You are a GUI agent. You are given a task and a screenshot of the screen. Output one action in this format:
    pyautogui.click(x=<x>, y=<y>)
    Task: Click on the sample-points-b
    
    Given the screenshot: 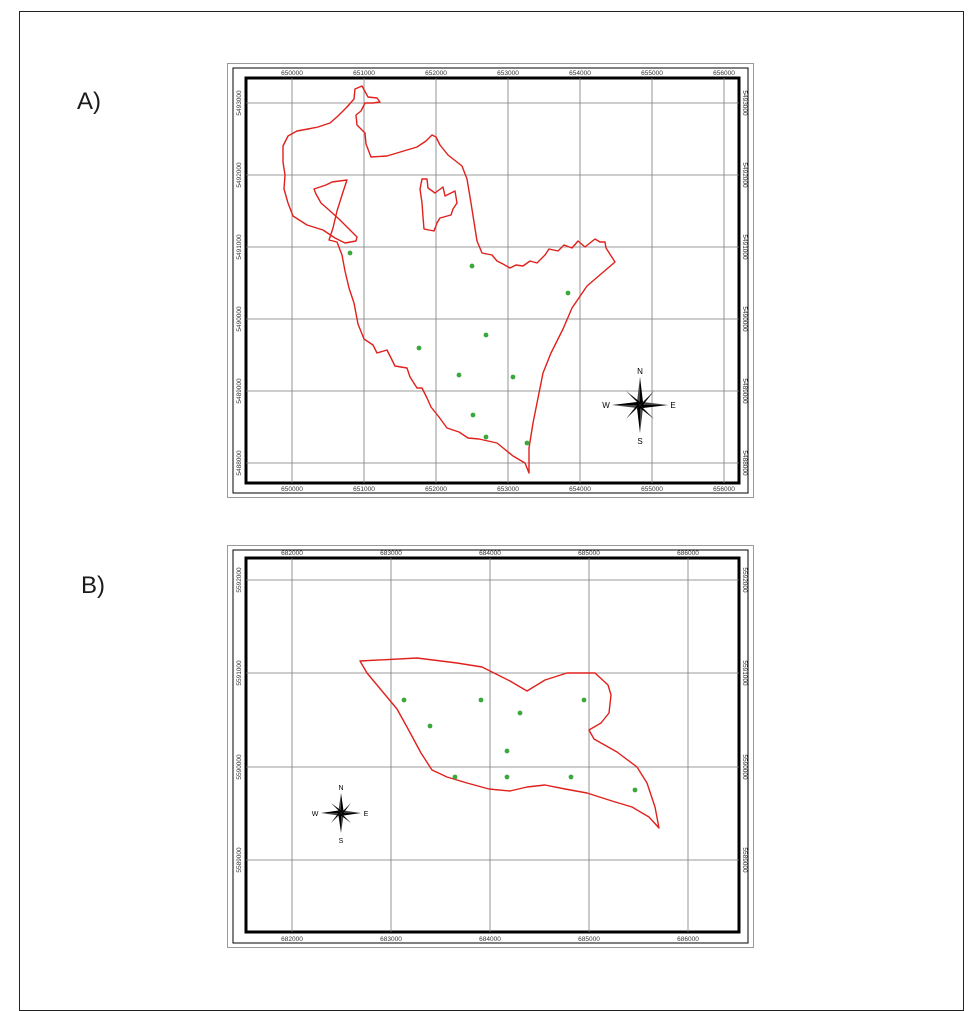 What is the action you would take?
    pyautogui.click(x=519, y=745)
    